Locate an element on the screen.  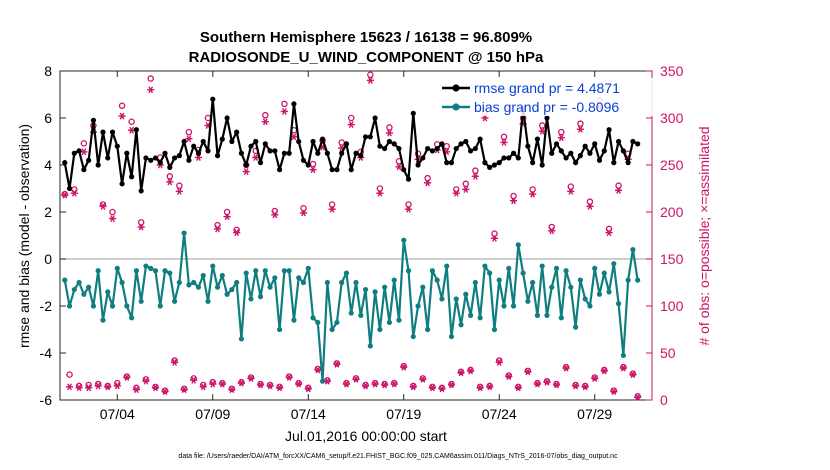
y-tick-label: 2 is located at coordinates (48, 212).